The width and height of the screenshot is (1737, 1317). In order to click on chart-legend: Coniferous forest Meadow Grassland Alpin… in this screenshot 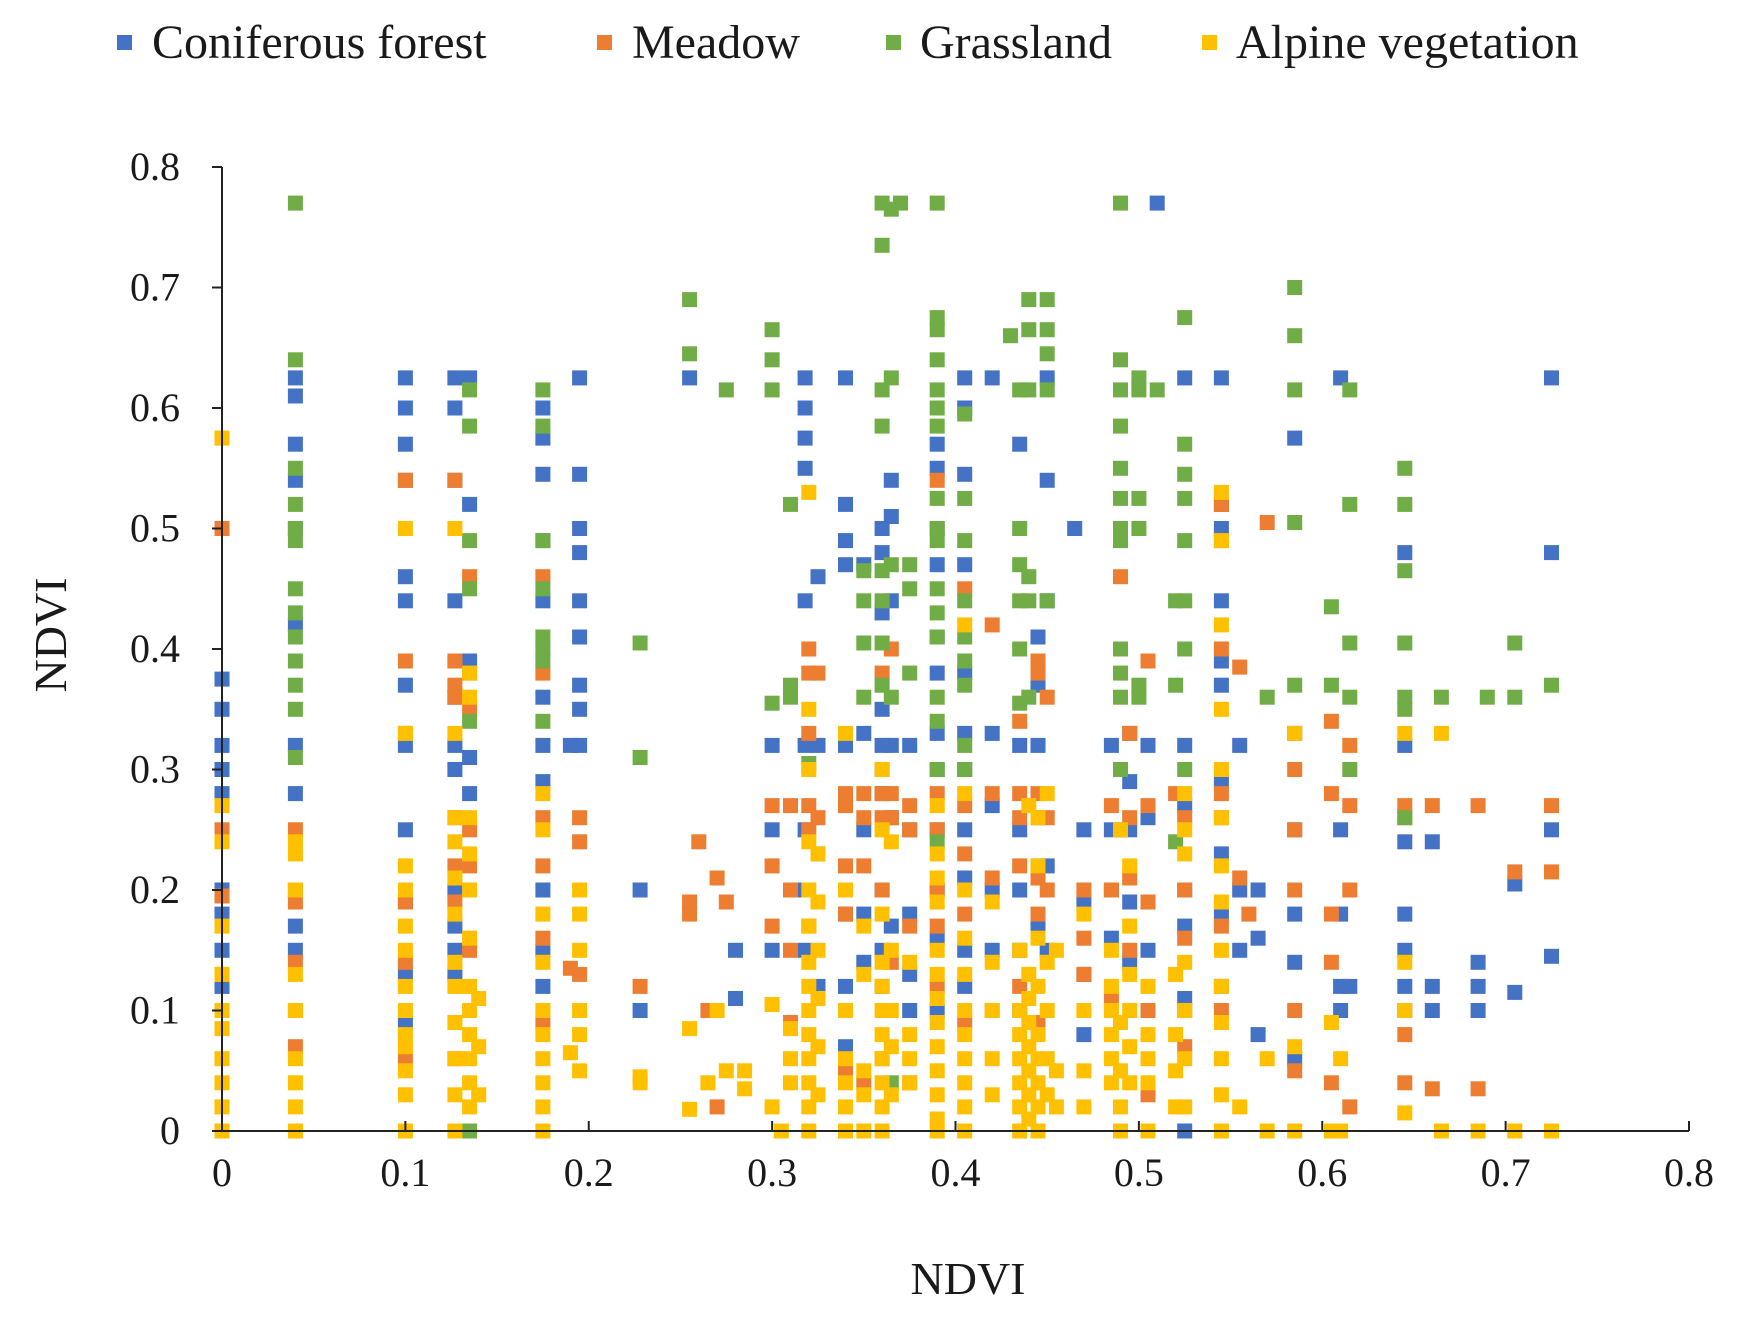, I will do `click(848, 42)`.